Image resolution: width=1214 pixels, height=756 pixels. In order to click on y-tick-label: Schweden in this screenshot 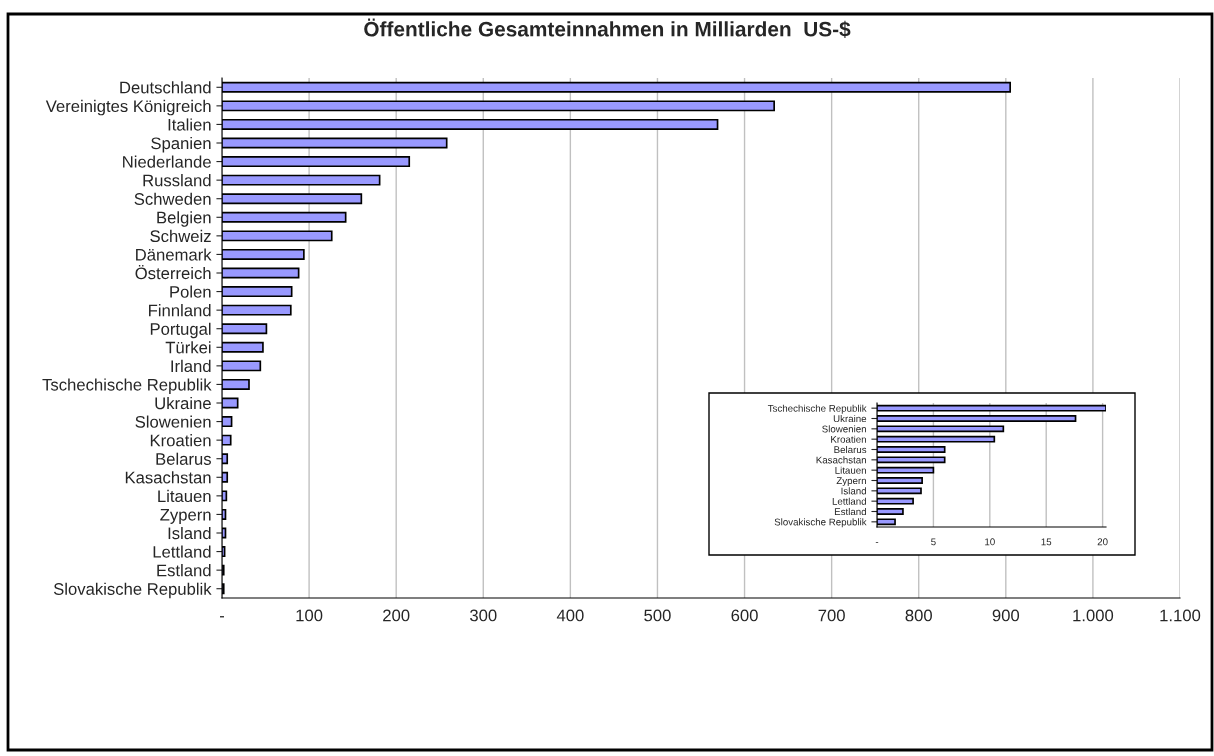, I will do `click(172, 198)`.